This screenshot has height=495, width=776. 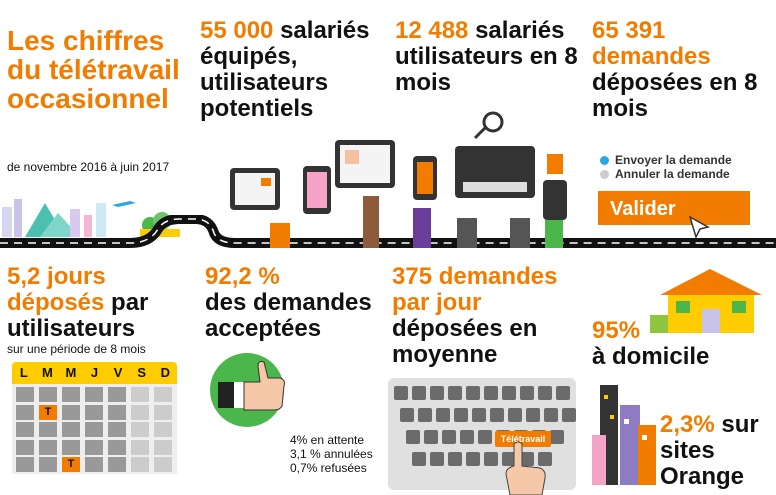 I want to click on calendar-day: D, so click(x=165, y=372).